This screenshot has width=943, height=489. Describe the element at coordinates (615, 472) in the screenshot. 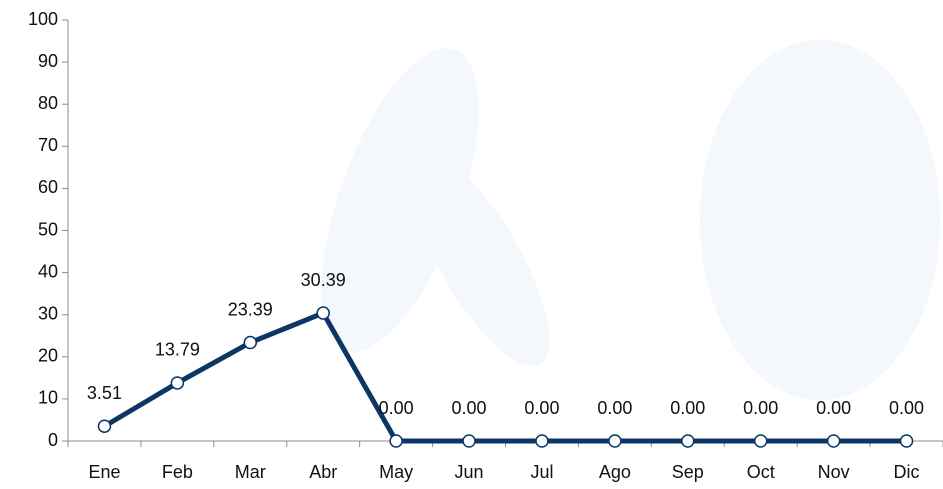

I see `x-tick-label: Ago` at that location.